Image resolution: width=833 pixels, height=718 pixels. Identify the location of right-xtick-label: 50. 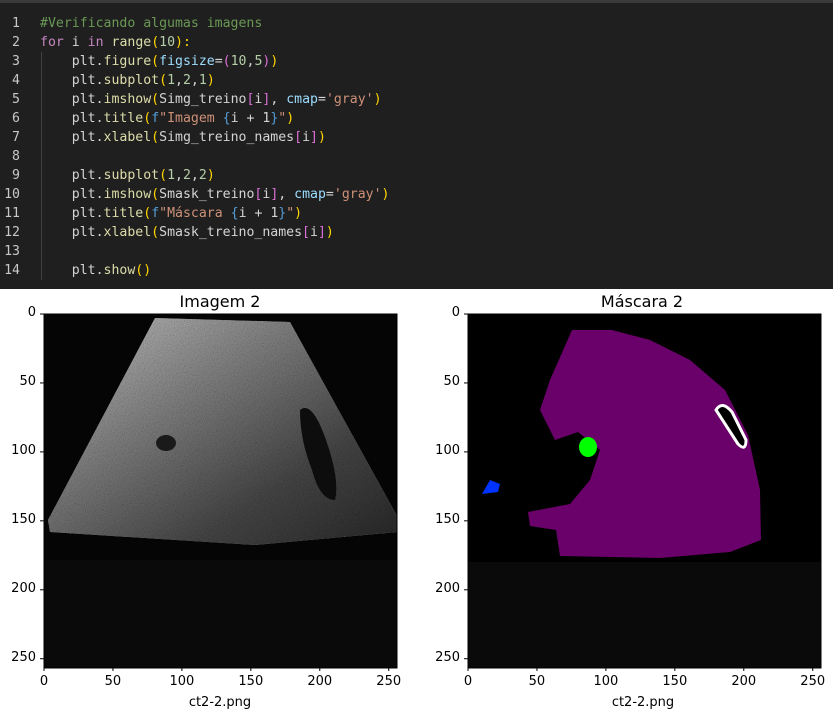
(537, 681).